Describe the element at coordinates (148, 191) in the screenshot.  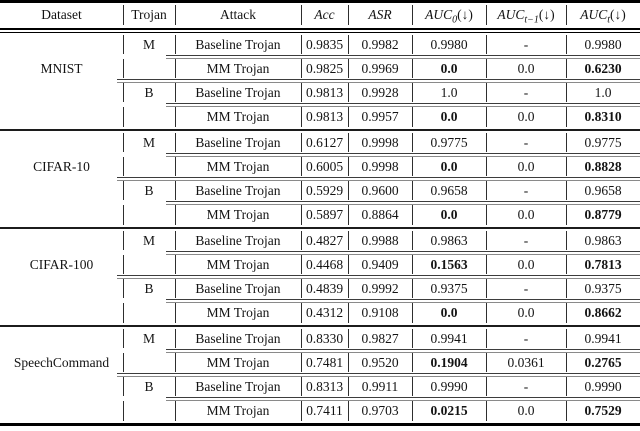
I see `cell-trojan: B` at that location.